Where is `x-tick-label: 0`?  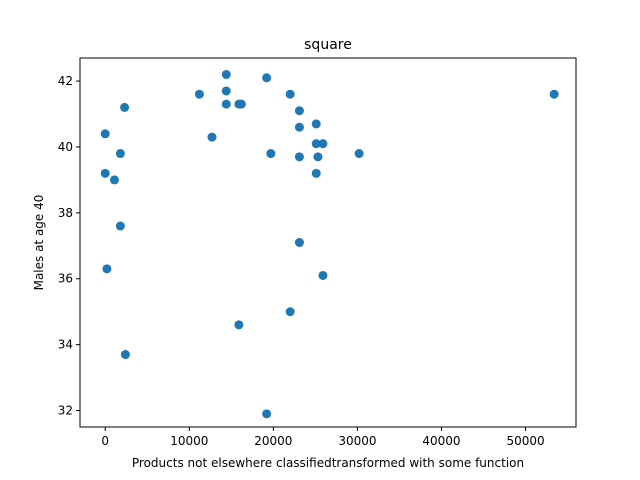
x-tick-label: 0 is located at coordinates (105, 441).